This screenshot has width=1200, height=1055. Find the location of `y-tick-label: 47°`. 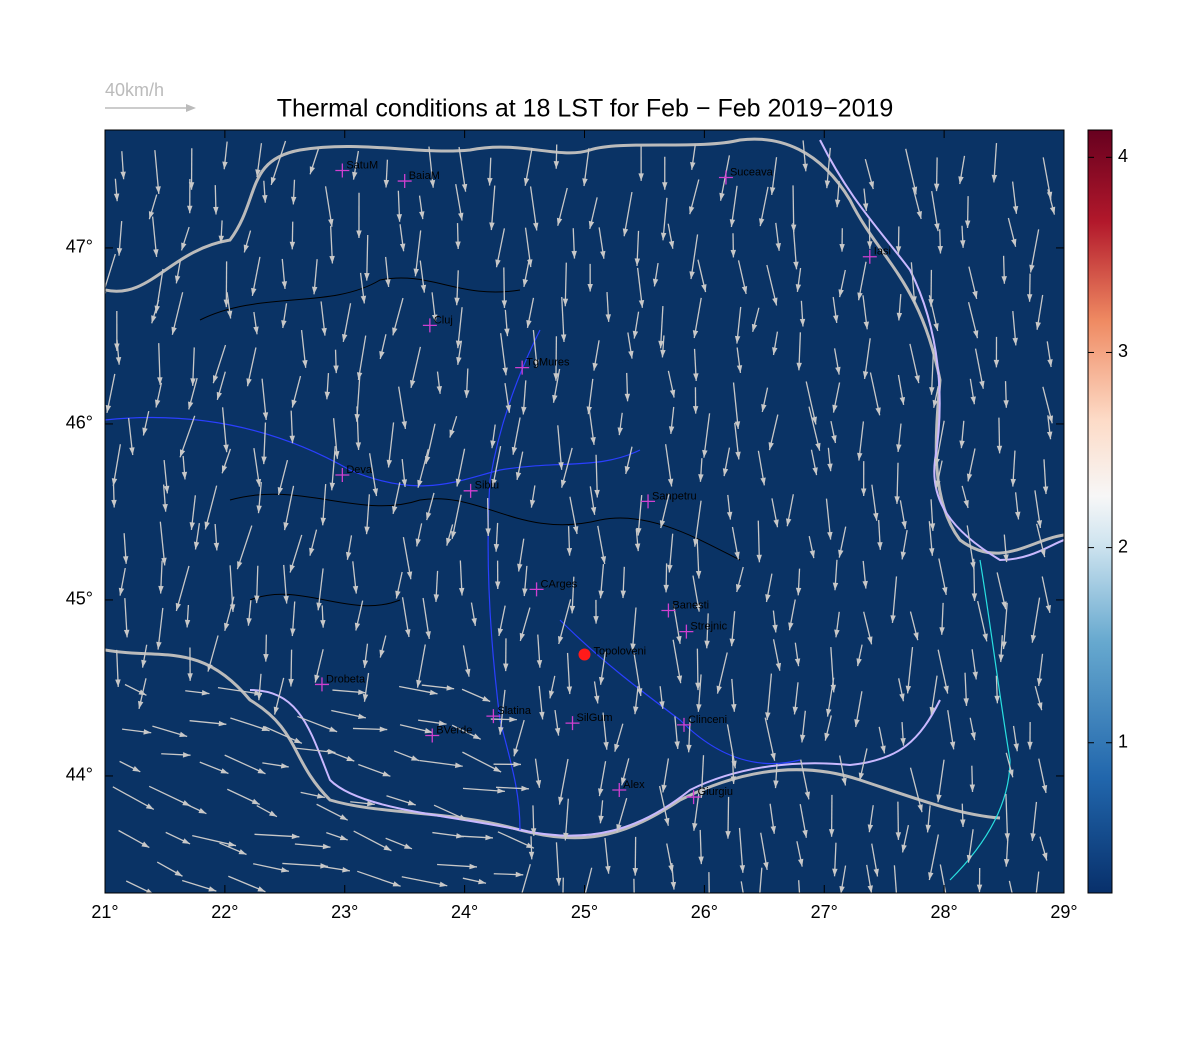

y-tick-label: 47° is located at coordinates (79, 247).